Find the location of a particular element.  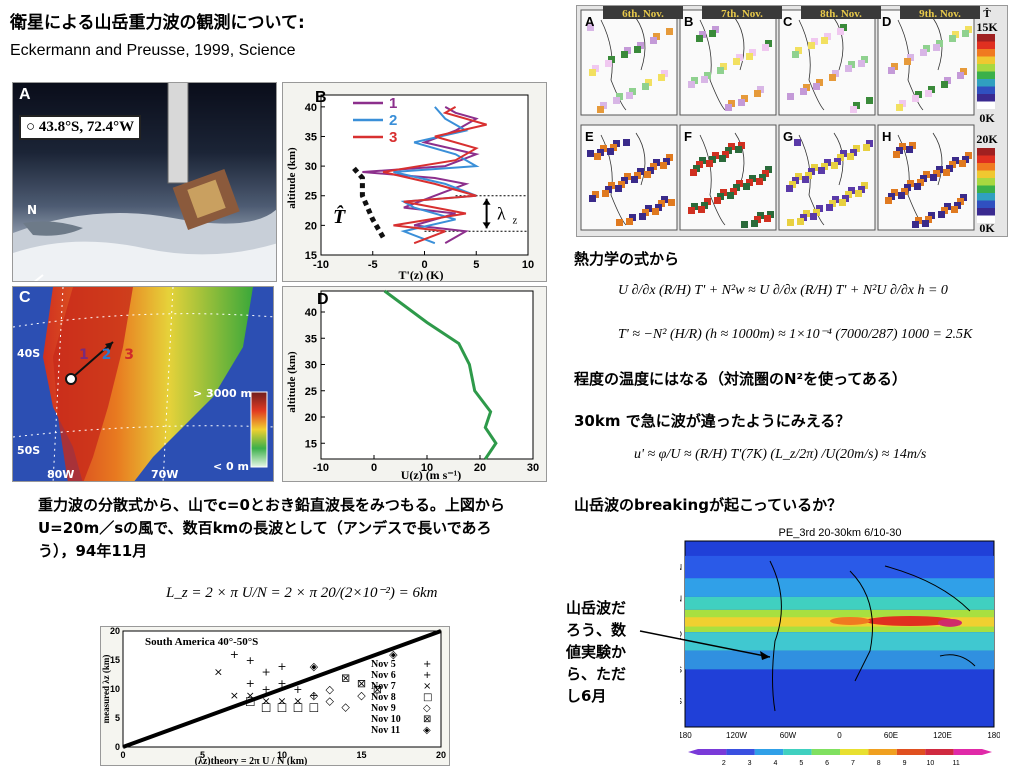

lat-40s-label: 40S is located at coordinates (29, 353).